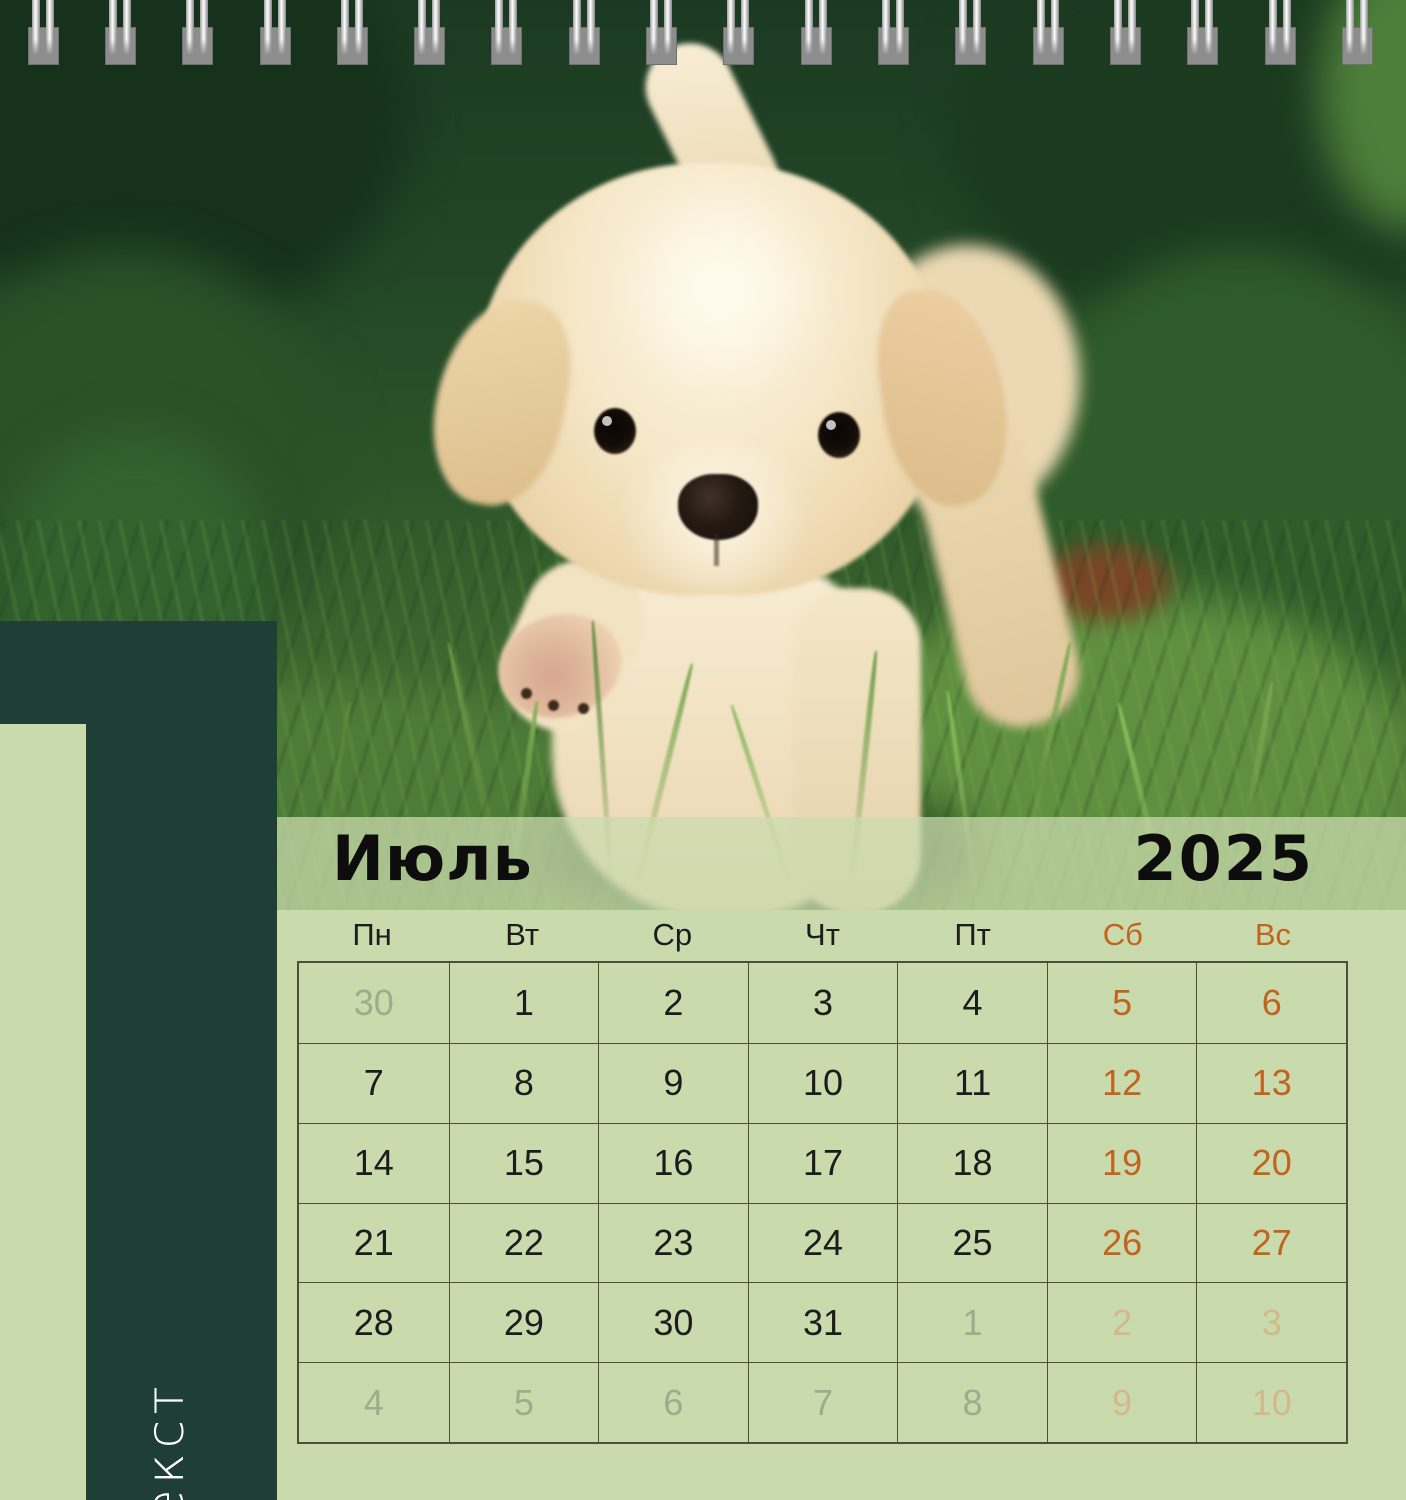 The image size is (1406, 1500). What do you see at coordinates (1122, 934) in the screenshot?
I see `weekday-label-6: Сб` at bounding box center [1122, 934].